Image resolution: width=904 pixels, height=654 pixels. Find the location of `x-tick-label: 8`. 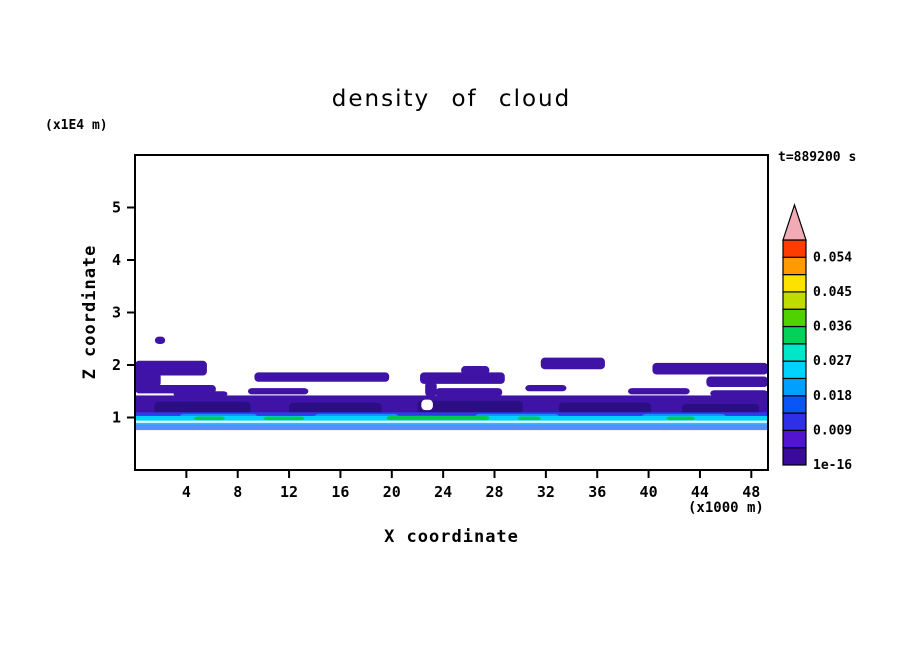

x-tick-label: 8 is located at coordinates (237, 492).